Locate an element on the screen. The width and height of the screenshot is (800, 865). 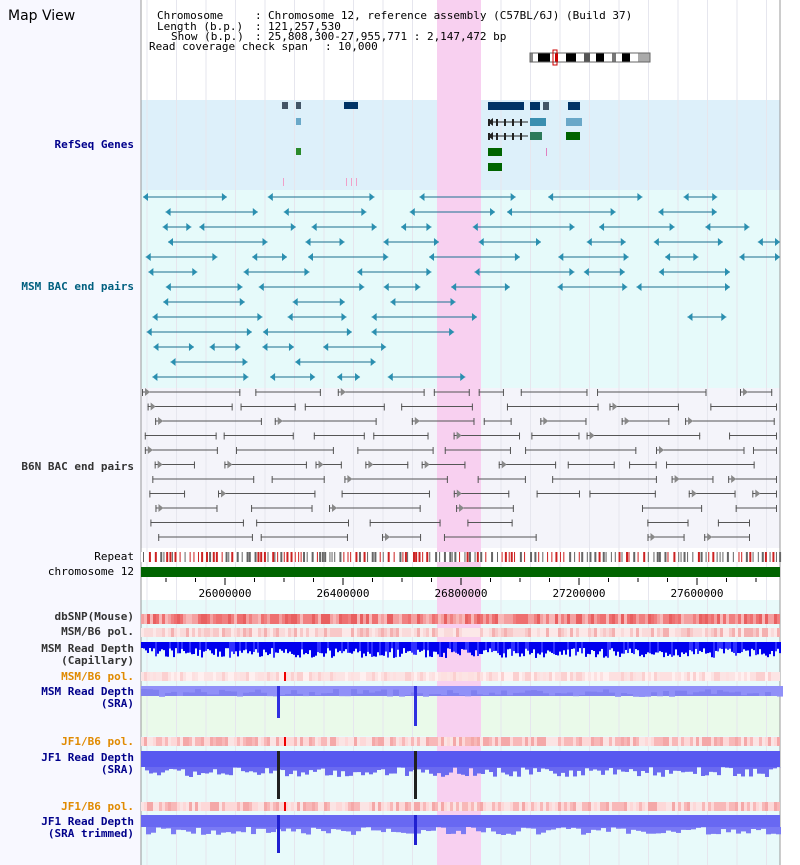
track-label-jf1-depth-trimmed: JF1 Read Depth (SRA trimmed) is located at coordinates (87, 827).